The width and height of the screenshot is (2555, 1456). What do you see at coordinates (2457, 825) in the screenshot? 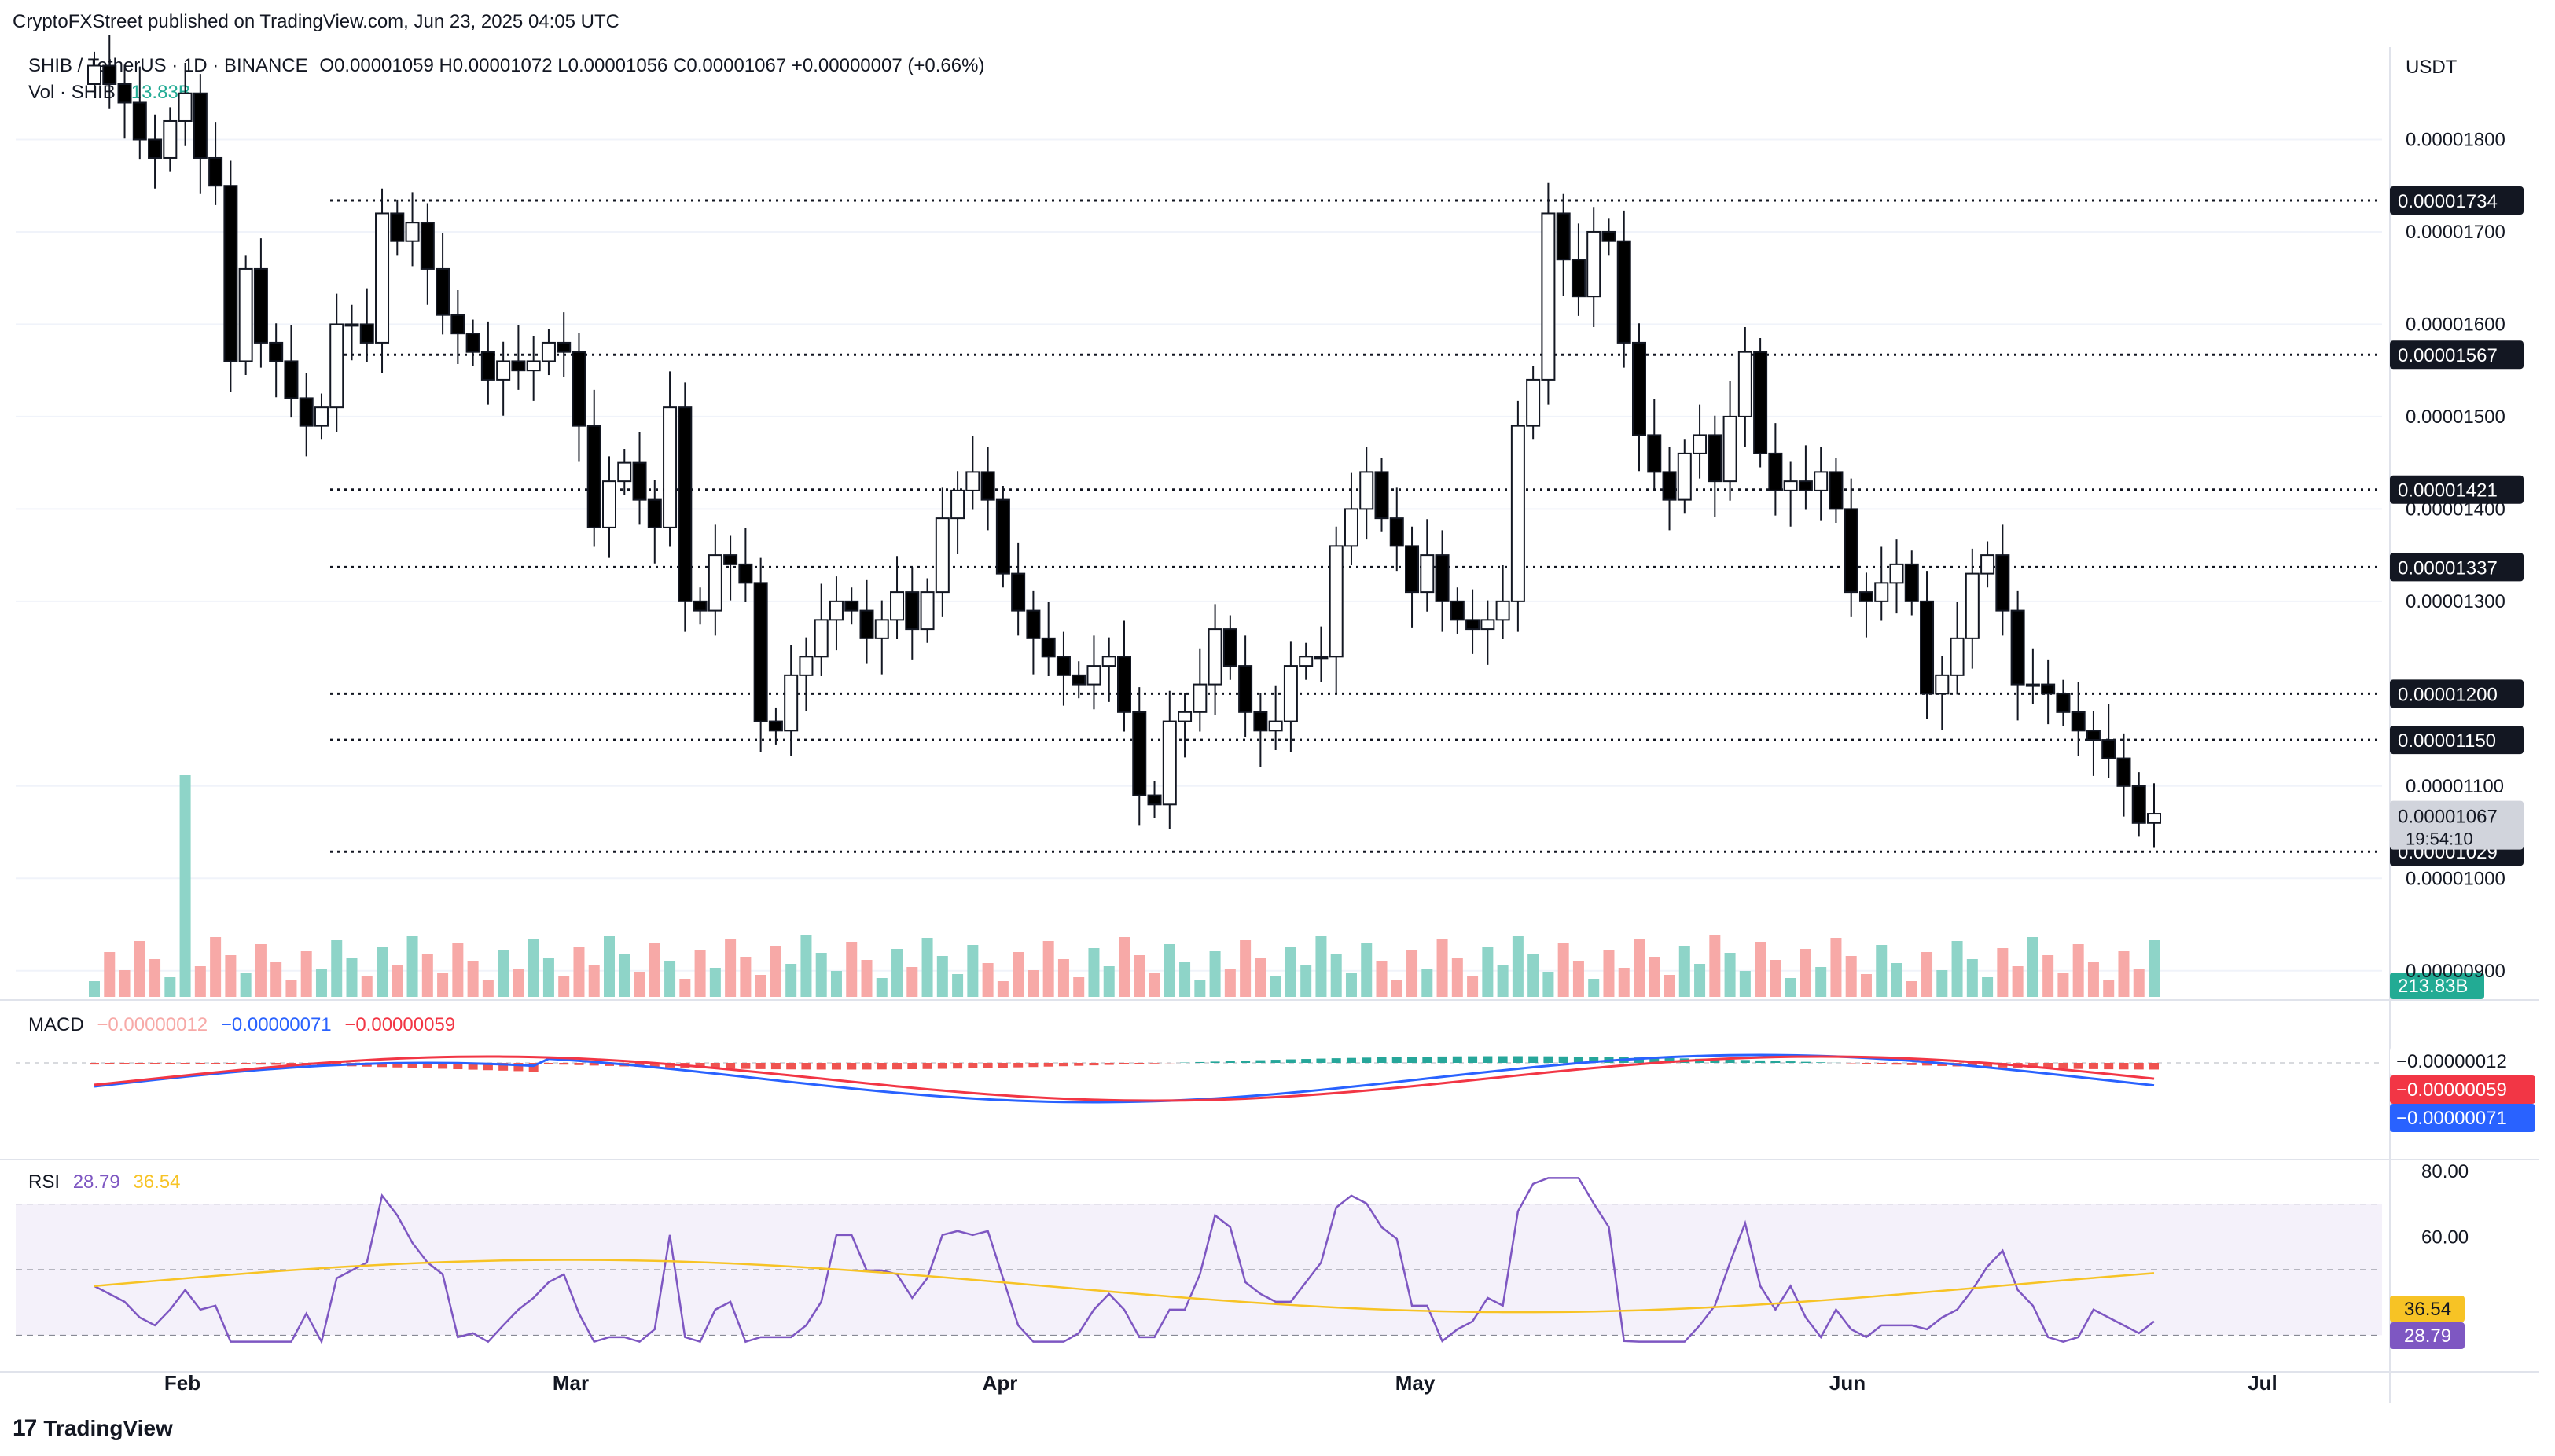
I see `current-price-tag` at bounding box center [2457, 825].